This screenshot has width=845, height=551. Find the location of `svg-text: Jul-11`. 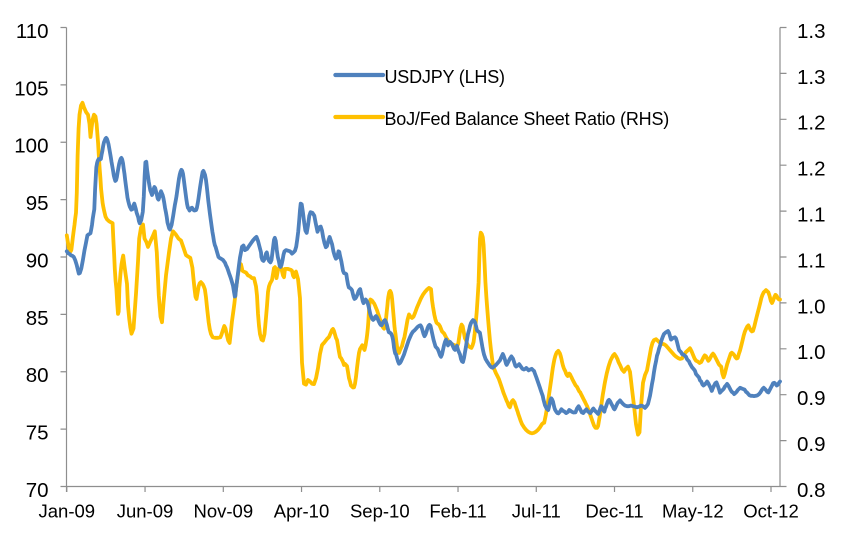

svg-text: Jul-11 is located at coordinates (536, 511).